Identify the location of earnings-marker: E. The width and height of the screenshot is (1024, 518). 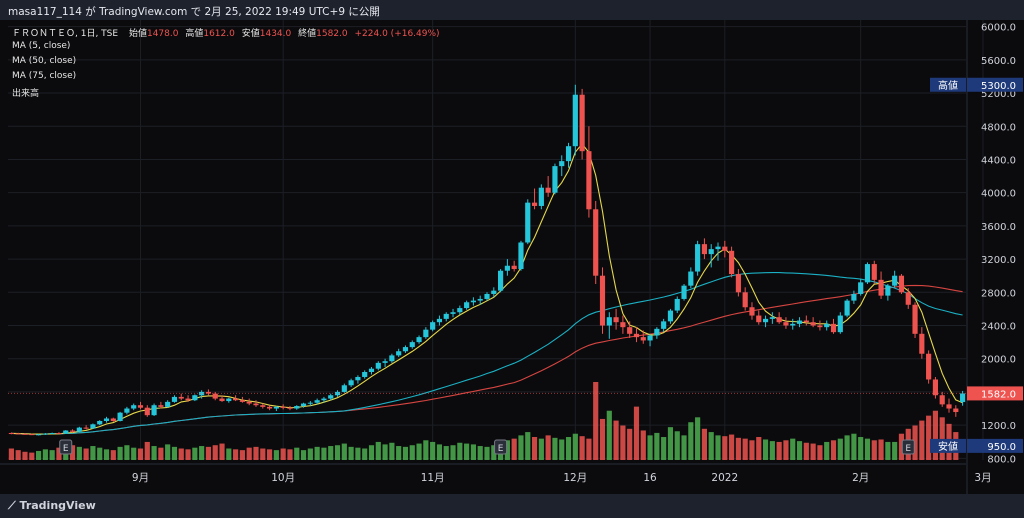
(501, 447).